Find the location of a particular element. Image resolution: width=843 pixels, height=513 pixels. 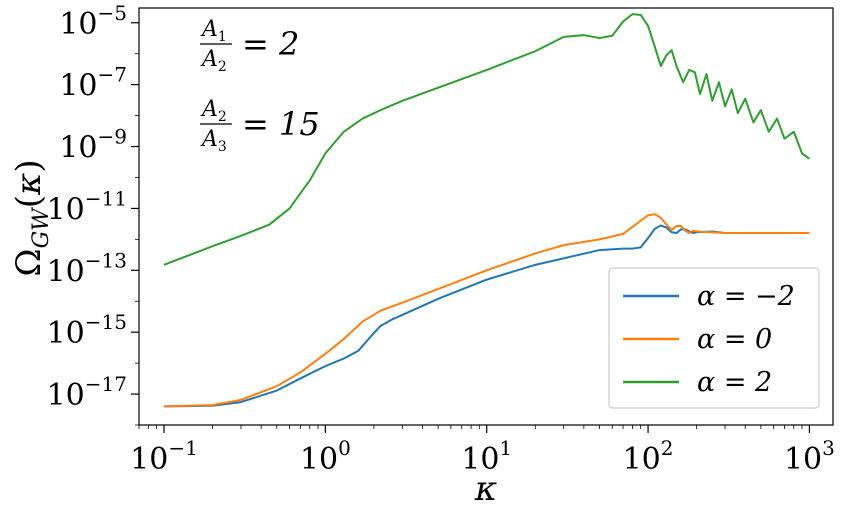

x-tick-label: 10⁰ is located at coordinates (325, 456).